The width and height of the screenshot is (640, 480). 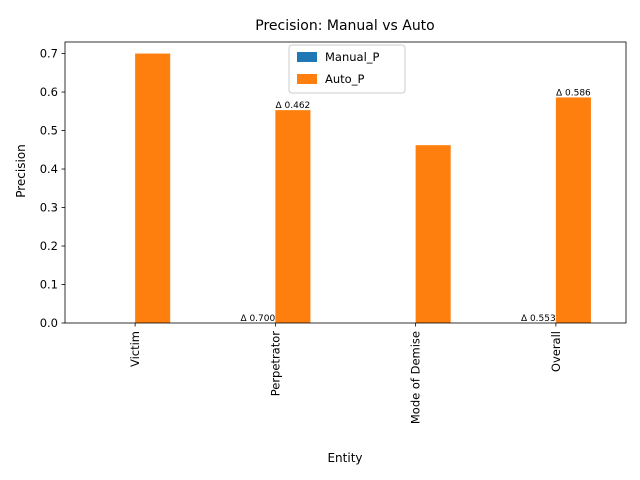 I want to click on legend-label: Auto_P, so click(x=344, y=79).